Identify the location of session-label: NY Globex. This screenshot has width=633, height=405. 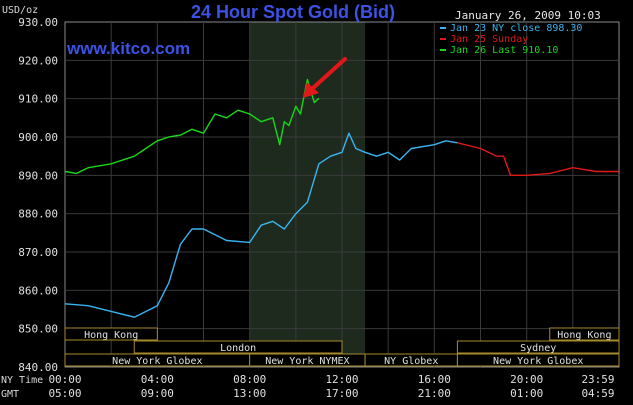
(411, 361).